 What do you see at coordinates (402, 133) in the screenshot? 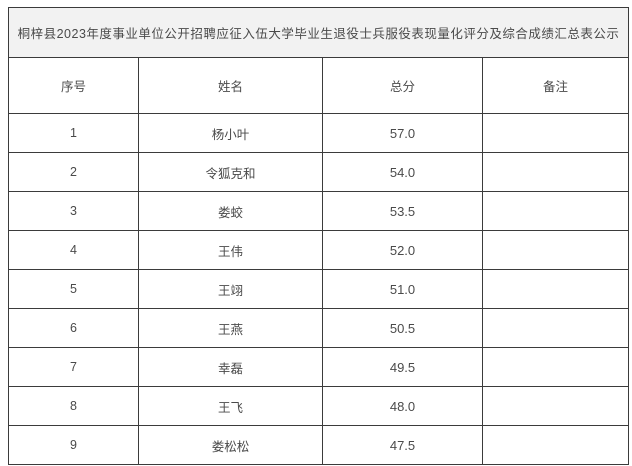
I see `score-cell: 57.0` at bounding box center [402, 133].